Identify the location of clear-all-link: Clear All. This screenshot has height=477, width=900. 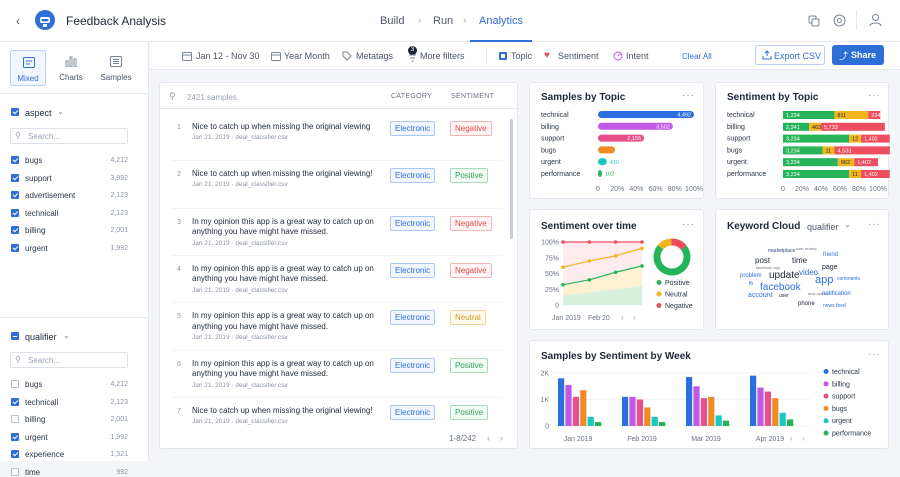
(697, 56).